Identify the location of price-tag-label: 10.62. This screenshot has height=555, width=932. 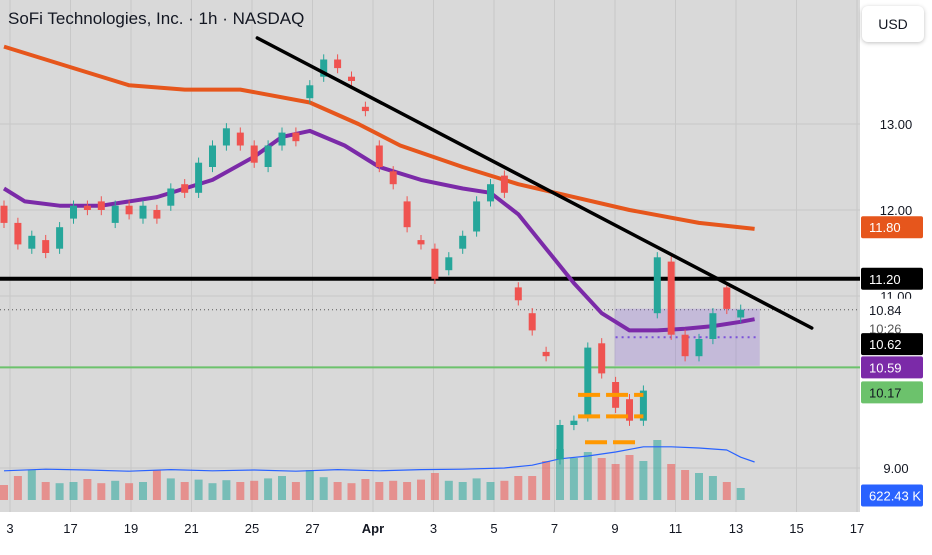
(885, 344).